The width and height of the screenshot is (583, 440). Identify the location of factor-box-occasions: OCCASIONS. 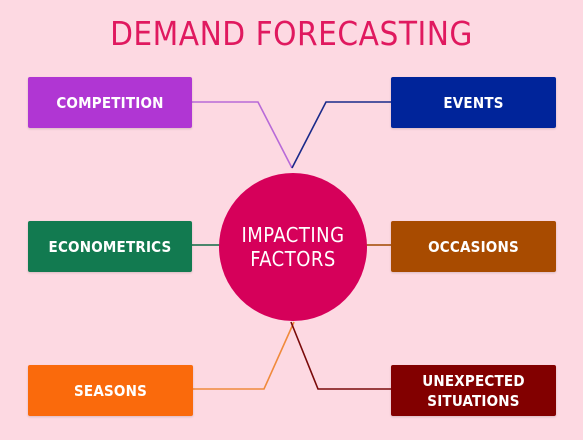
(473, 246).